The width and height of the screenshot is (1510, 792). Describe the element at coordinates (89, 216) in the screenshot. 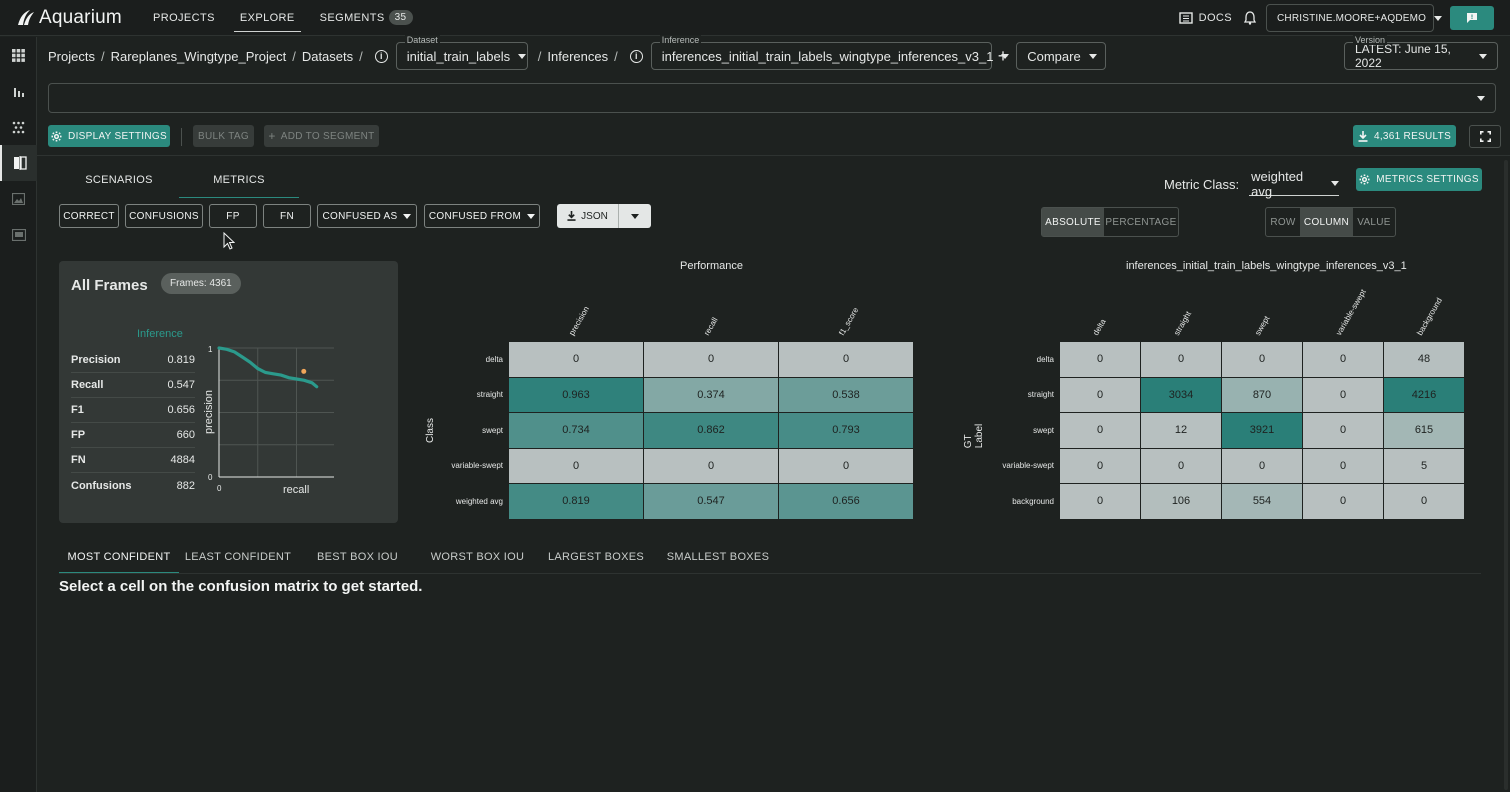

I see `filter-correct-button: CORRECT` at that location.